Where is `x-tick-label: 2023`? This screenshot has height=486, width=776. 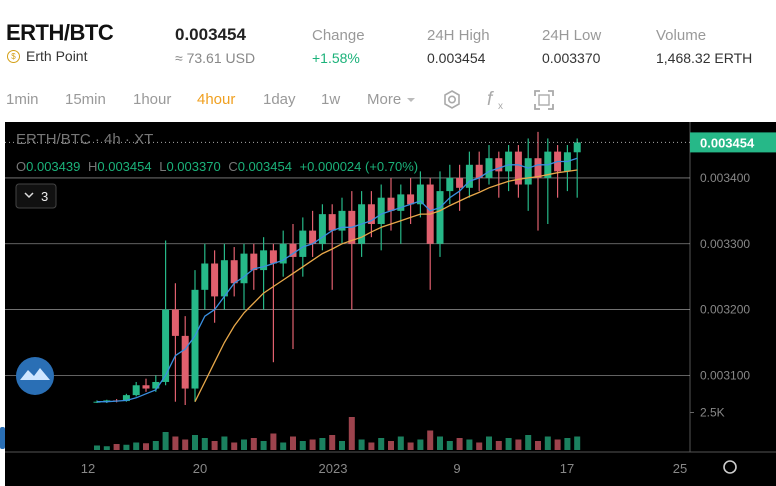
x-tick-label: 2023 is located at coordinates (333, 468).